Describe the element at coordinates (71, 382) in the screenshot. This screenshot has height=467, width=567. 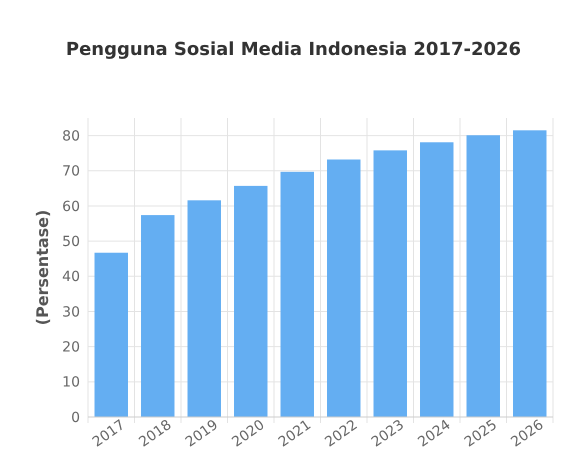
I see `y-tick-label: 10` at that location.